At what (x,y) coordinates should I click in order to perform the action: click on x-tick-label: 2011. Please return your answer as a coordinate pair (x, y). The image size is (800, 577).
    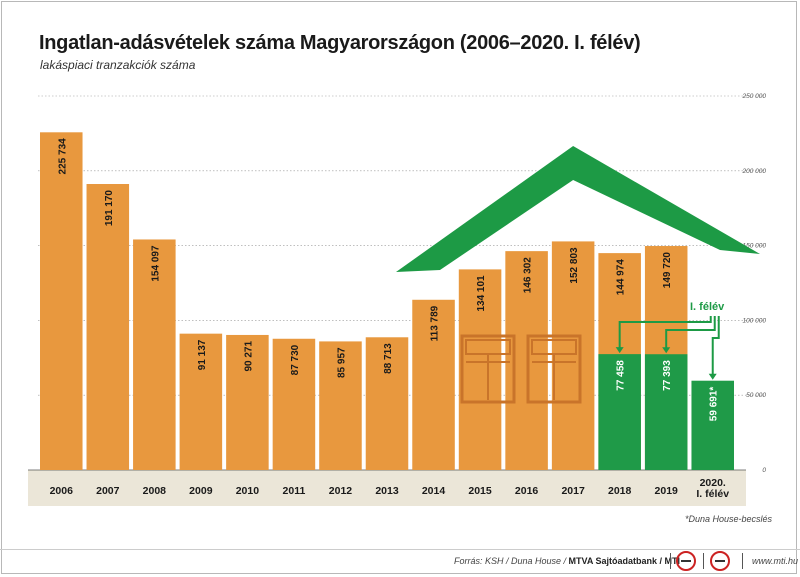
    Looking at the image, I should click on (294, 491).